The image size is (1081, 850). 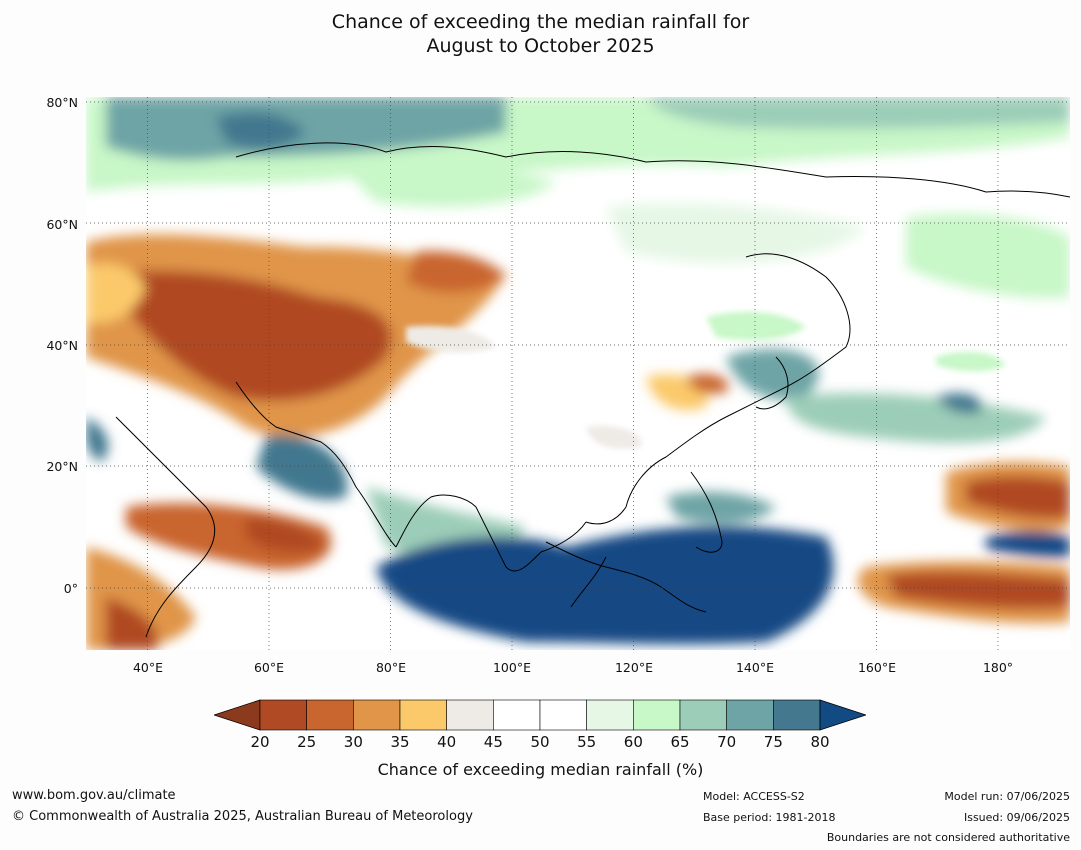 I want to click on colorbar, so click(x=540, y=717).